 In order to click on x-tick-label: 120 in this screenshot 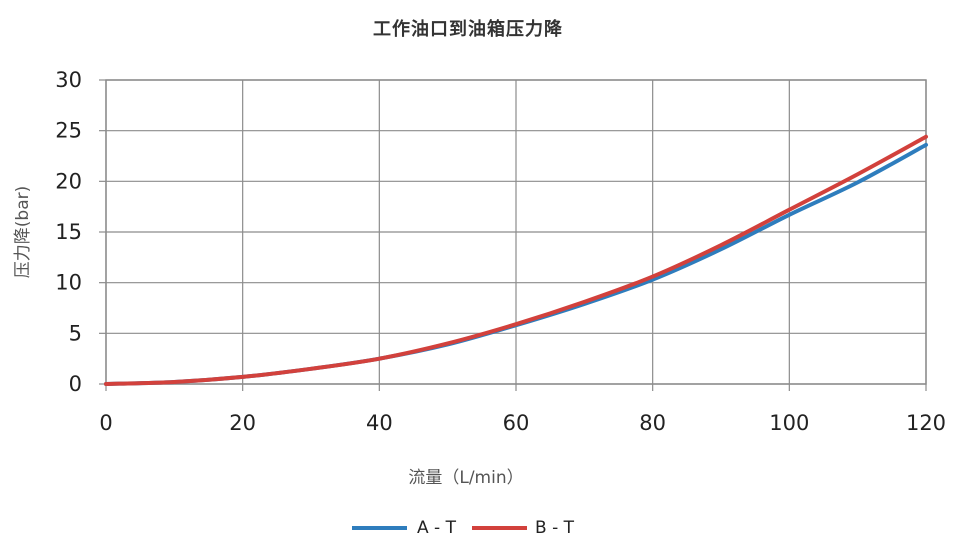, I will do `click(926, 423)`.